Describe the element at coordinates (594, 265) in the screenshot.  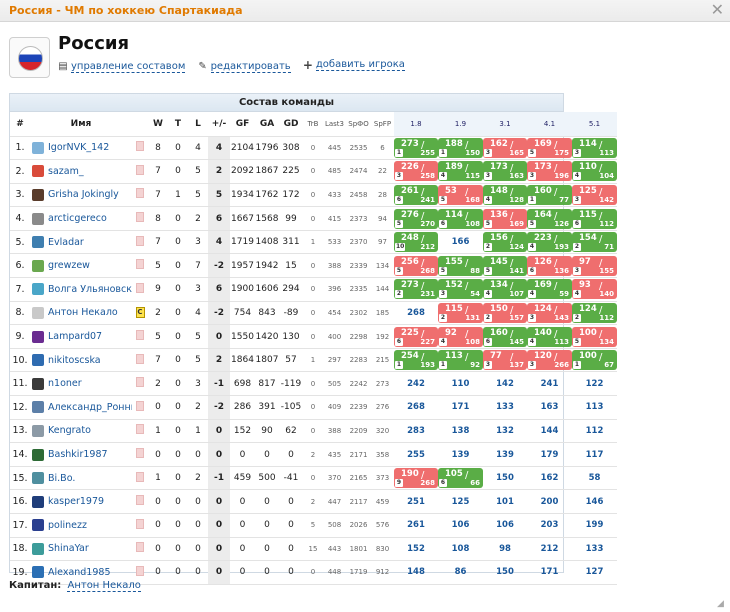
I see `game-loss: 97 /155 3` at that location.